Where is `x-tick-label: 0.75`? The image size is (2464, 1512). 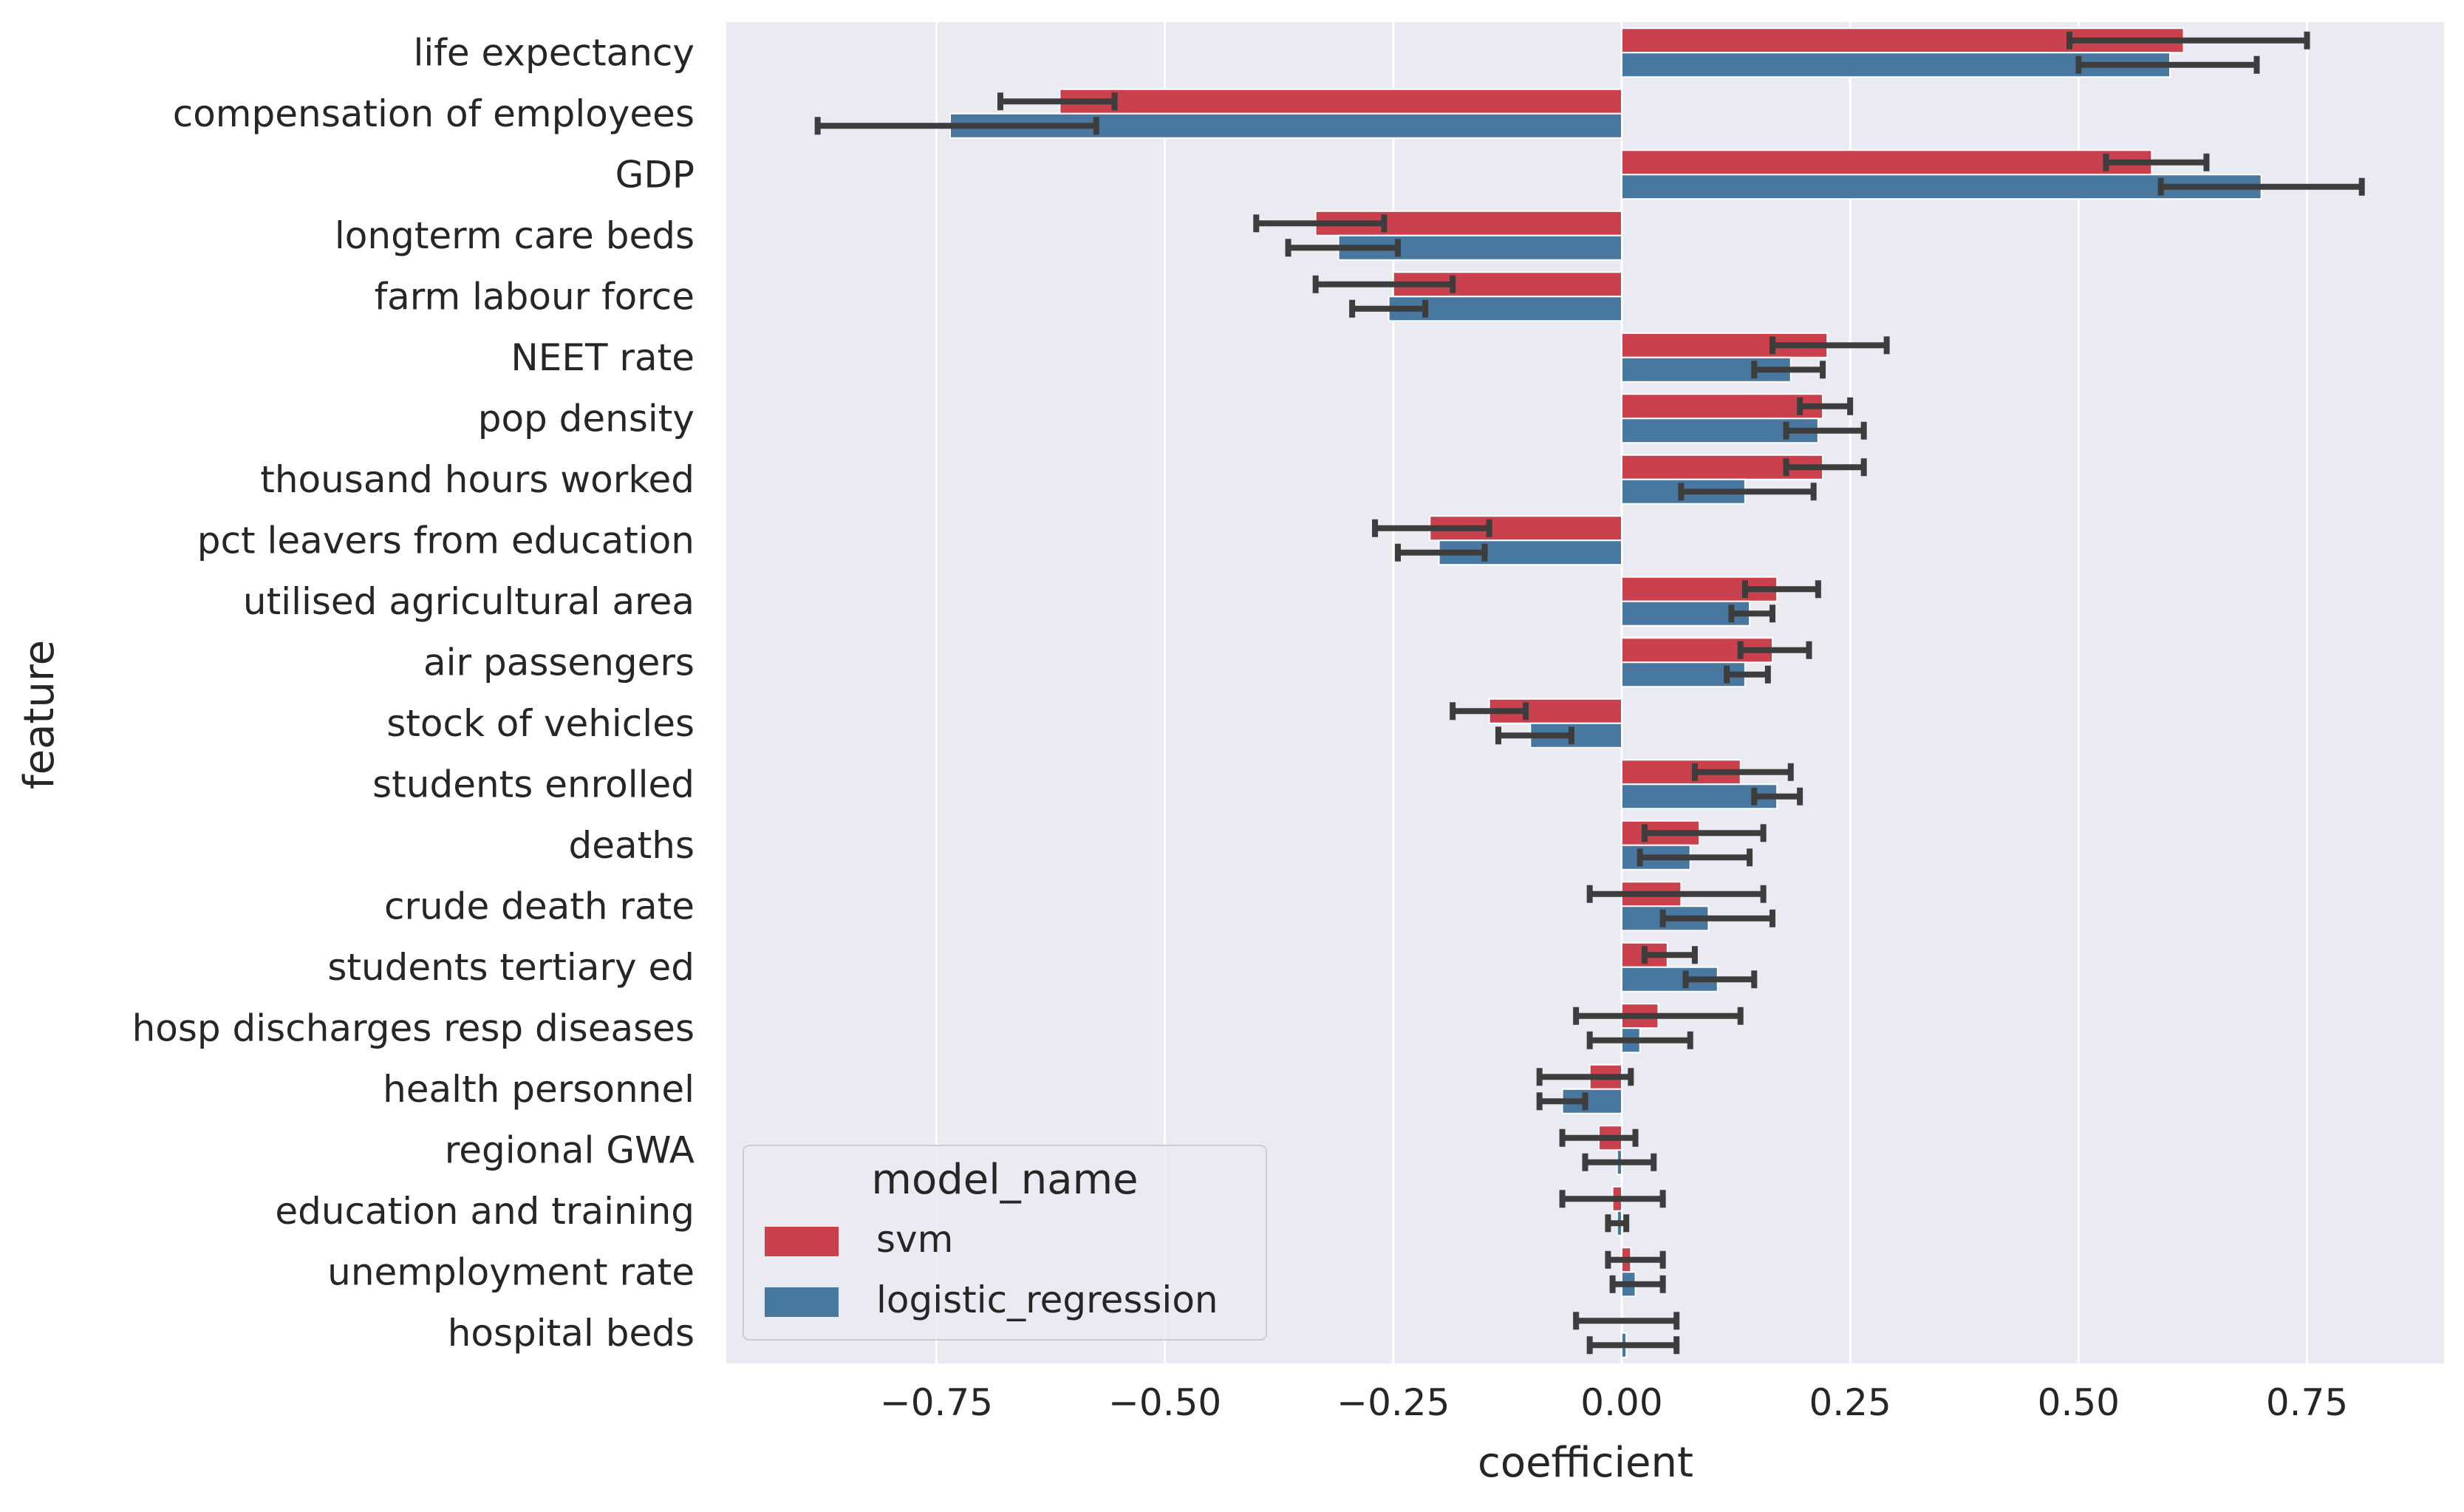 x-tick-label: 0.75 is located at coordinates (2307, 1402).